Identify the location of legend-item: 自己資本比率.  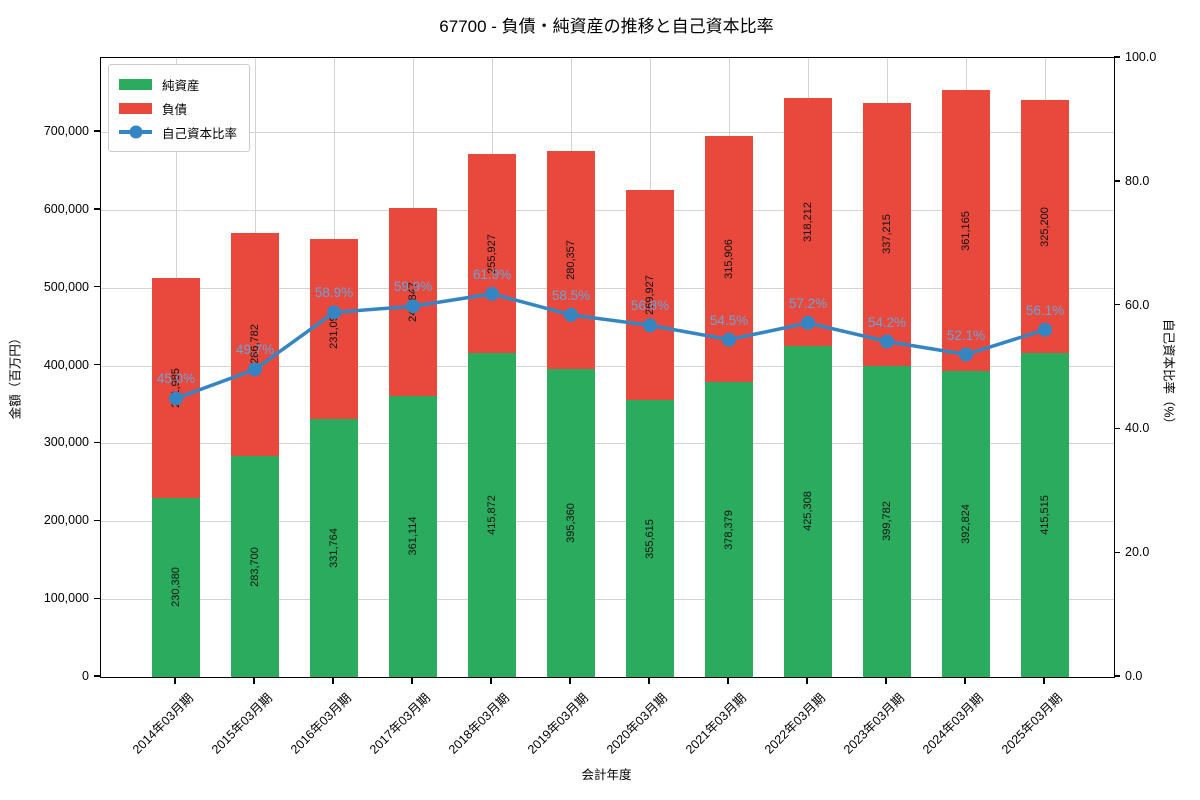
(178, 132).